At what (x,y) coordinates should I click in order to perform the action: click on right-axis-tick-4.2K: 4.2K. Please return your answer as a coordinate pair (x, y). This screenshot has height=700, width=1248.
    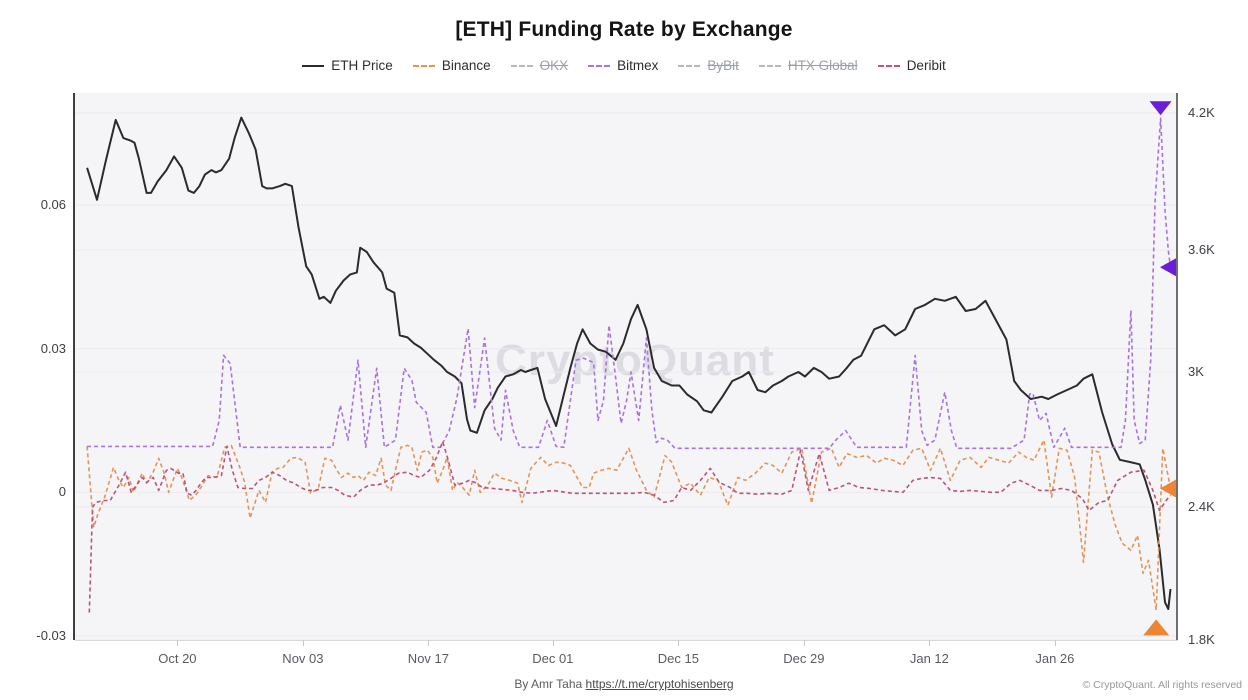
    Looking at the image, I should click on (1201, 112).